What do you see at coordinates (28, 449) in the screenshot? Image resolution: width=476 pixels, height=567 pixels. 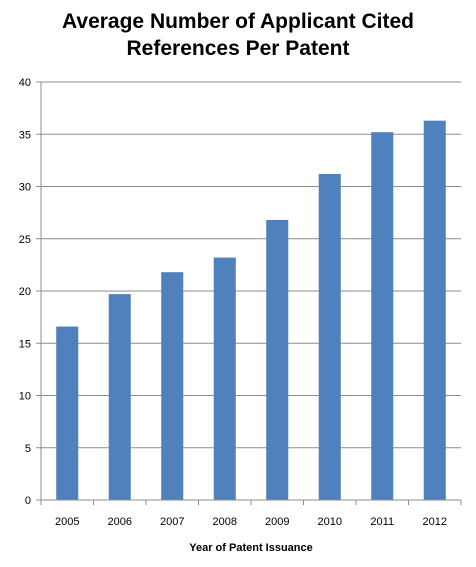 I see `y-tick-label: 5` at bounding box center [28, 449].